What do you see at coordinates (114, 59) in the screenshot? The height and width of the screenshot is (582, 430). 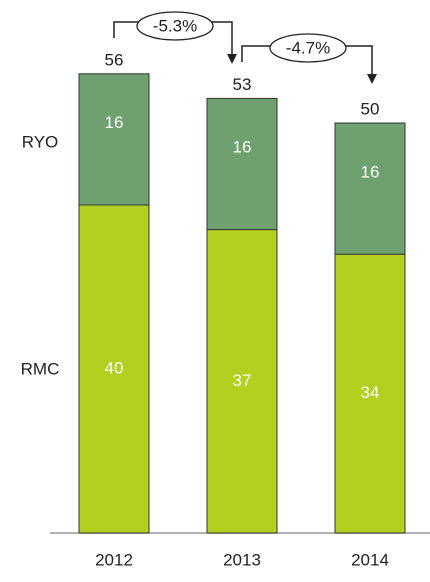 I see `total-label: 56` at bounding box center [114, 59].